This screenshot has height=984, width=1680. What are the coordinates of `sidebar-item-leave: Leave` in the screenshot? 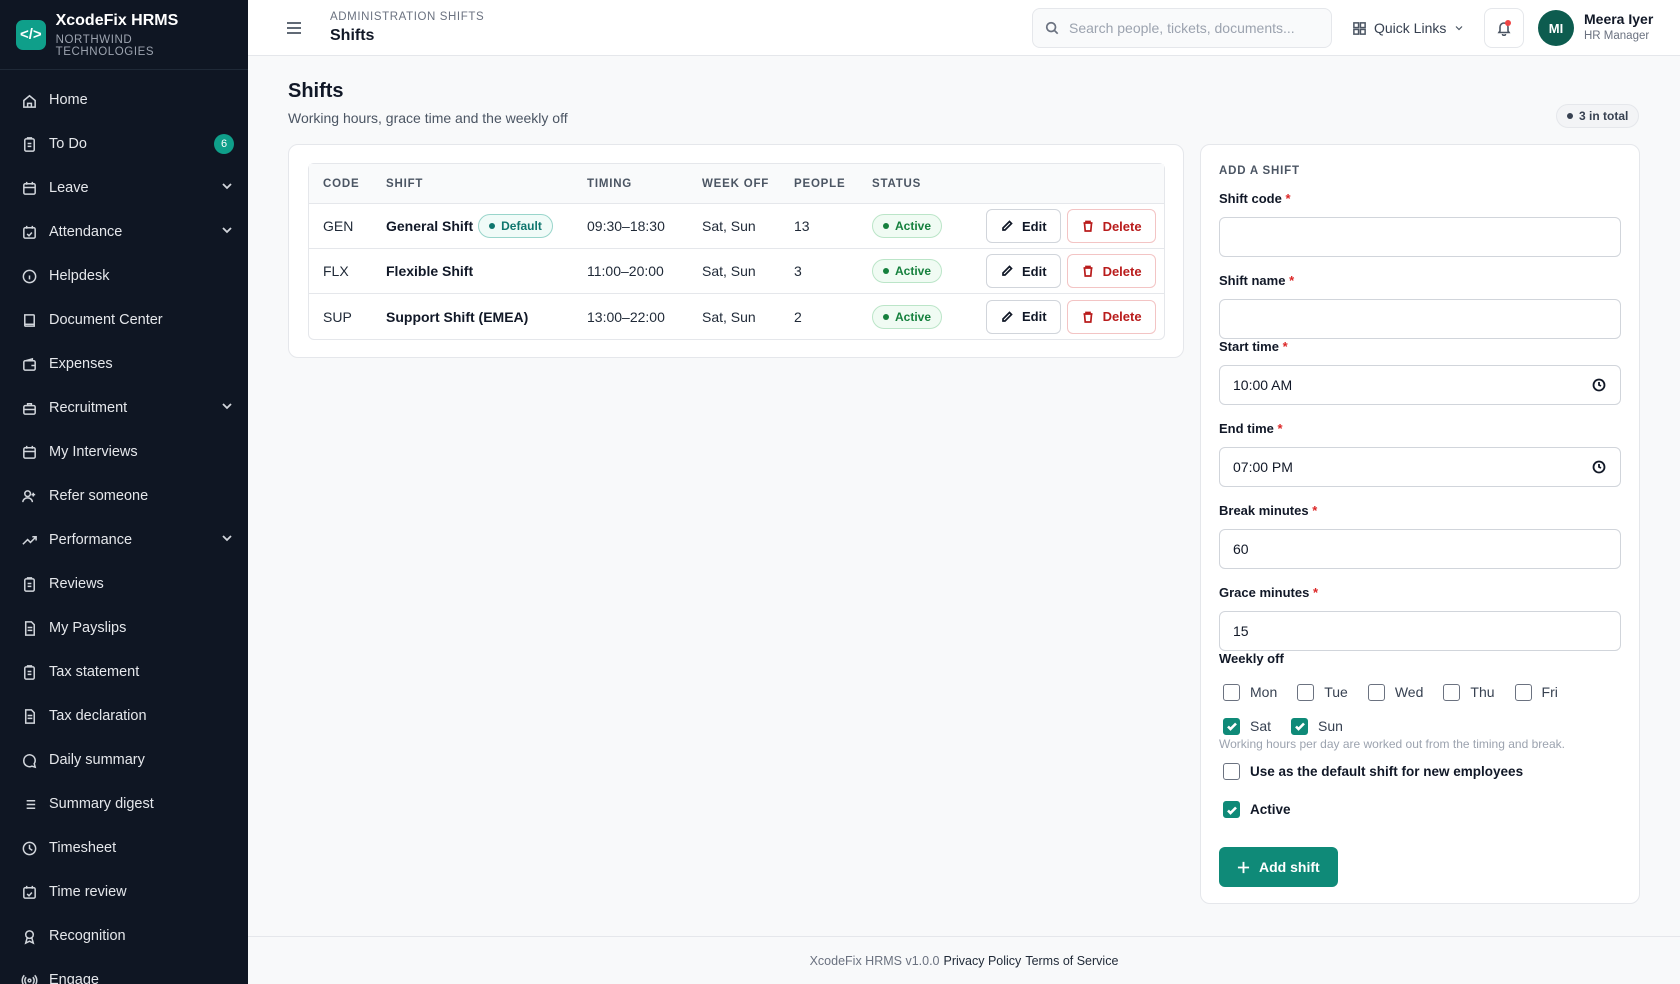 It's located at (124, 188).